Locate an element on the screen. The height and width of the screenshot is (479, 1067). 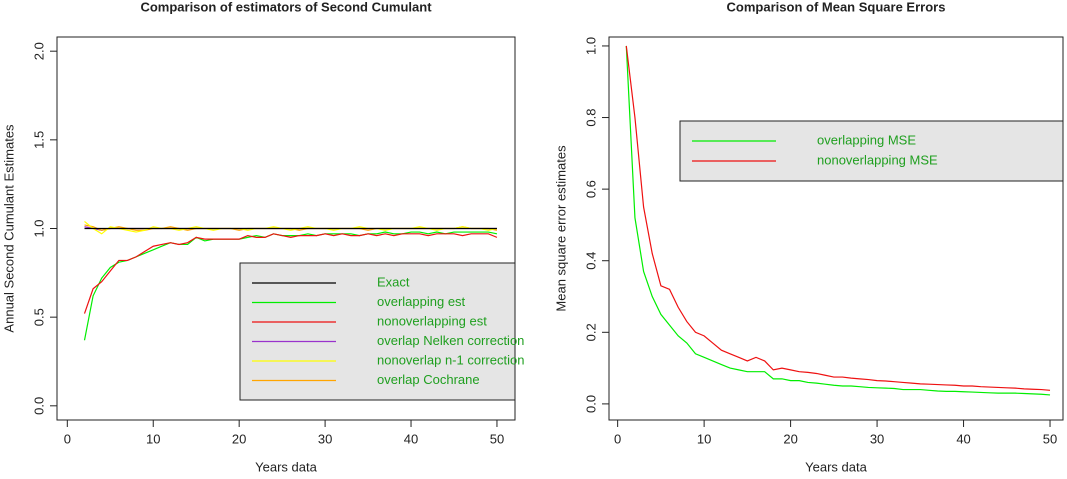
legend-label: overlap Nelken correction is located at coordinates (450, 340).